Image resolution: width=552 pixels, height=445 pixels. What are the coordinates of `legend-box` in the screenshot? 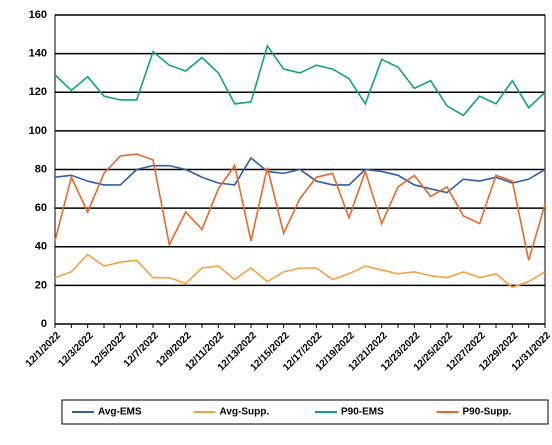 It's located at (305, 412).